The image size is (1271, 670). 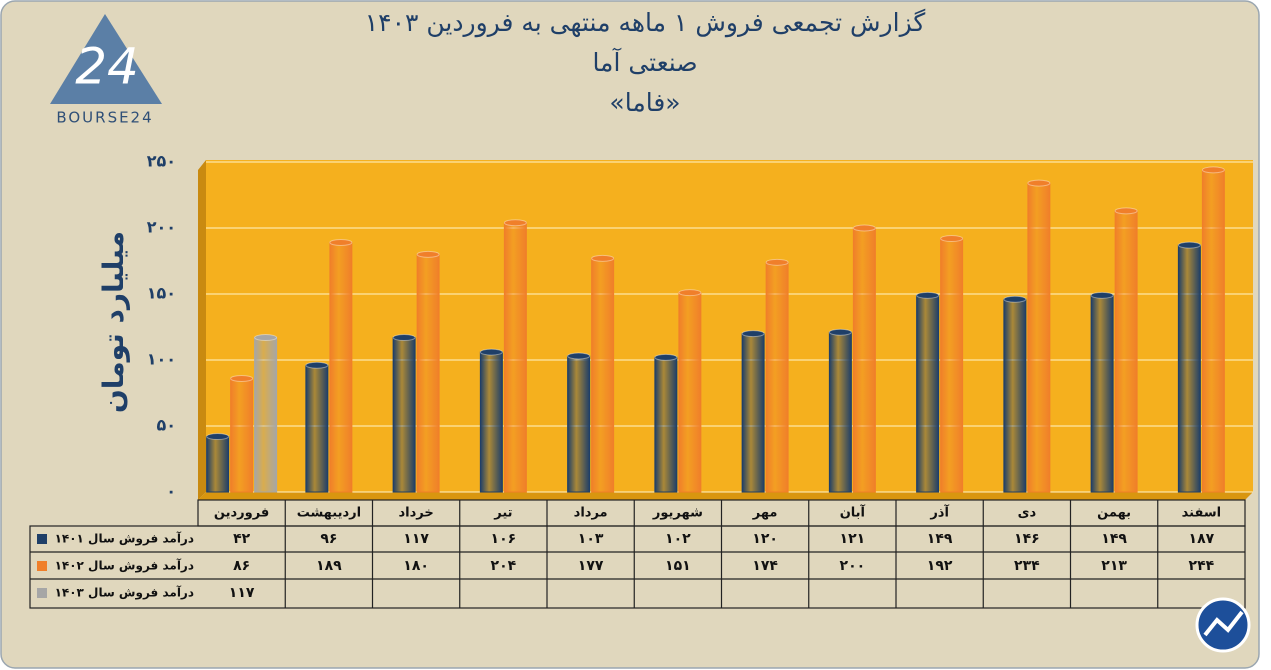 I want to click on data-label: ۱۲۰, so click(x=765, y=539).